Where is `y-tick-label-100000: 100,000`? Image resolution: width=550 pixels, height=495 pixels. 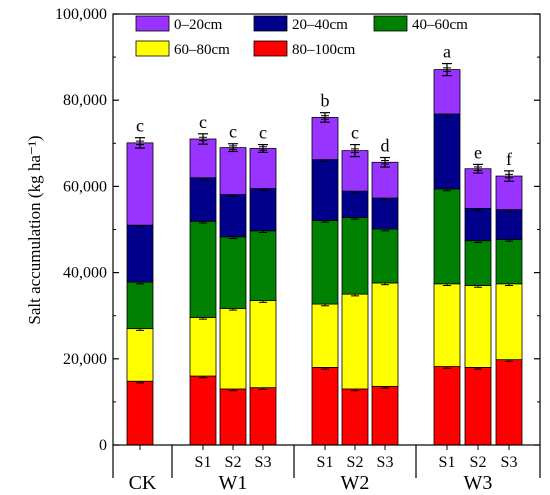
y-tick-label-100000: 100,000 is located at coordinates (81, 14).